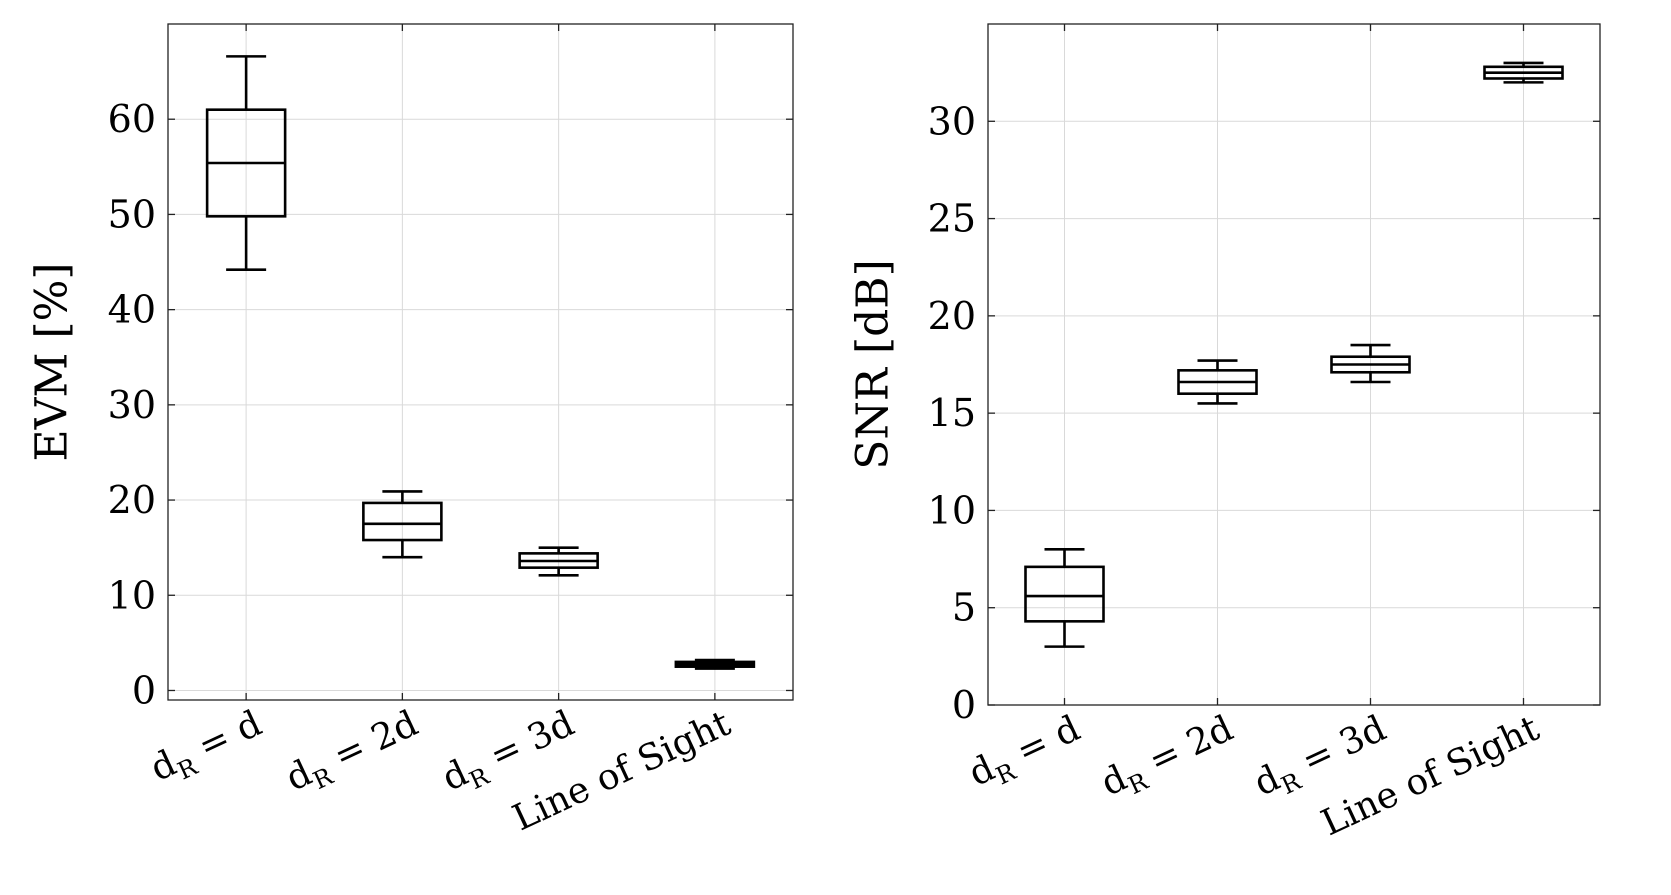 This screenshot has width=1671, height=895. I want to click on y-tick-label: 60, so click(132, 119).